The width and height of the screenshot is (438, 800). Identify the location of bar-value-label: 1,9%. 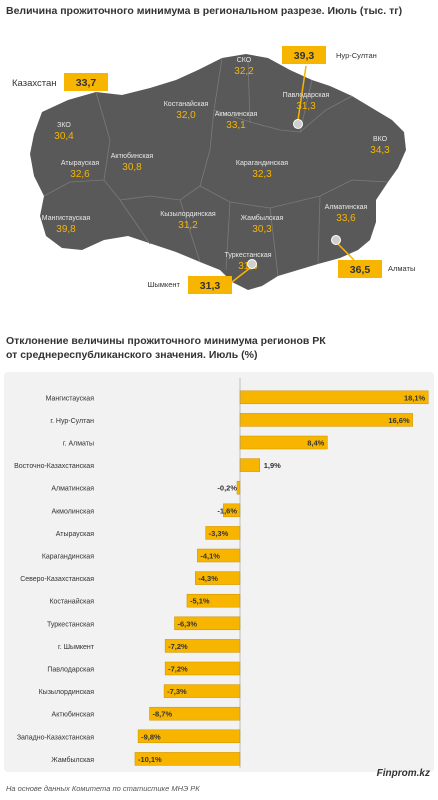
(272, 465).